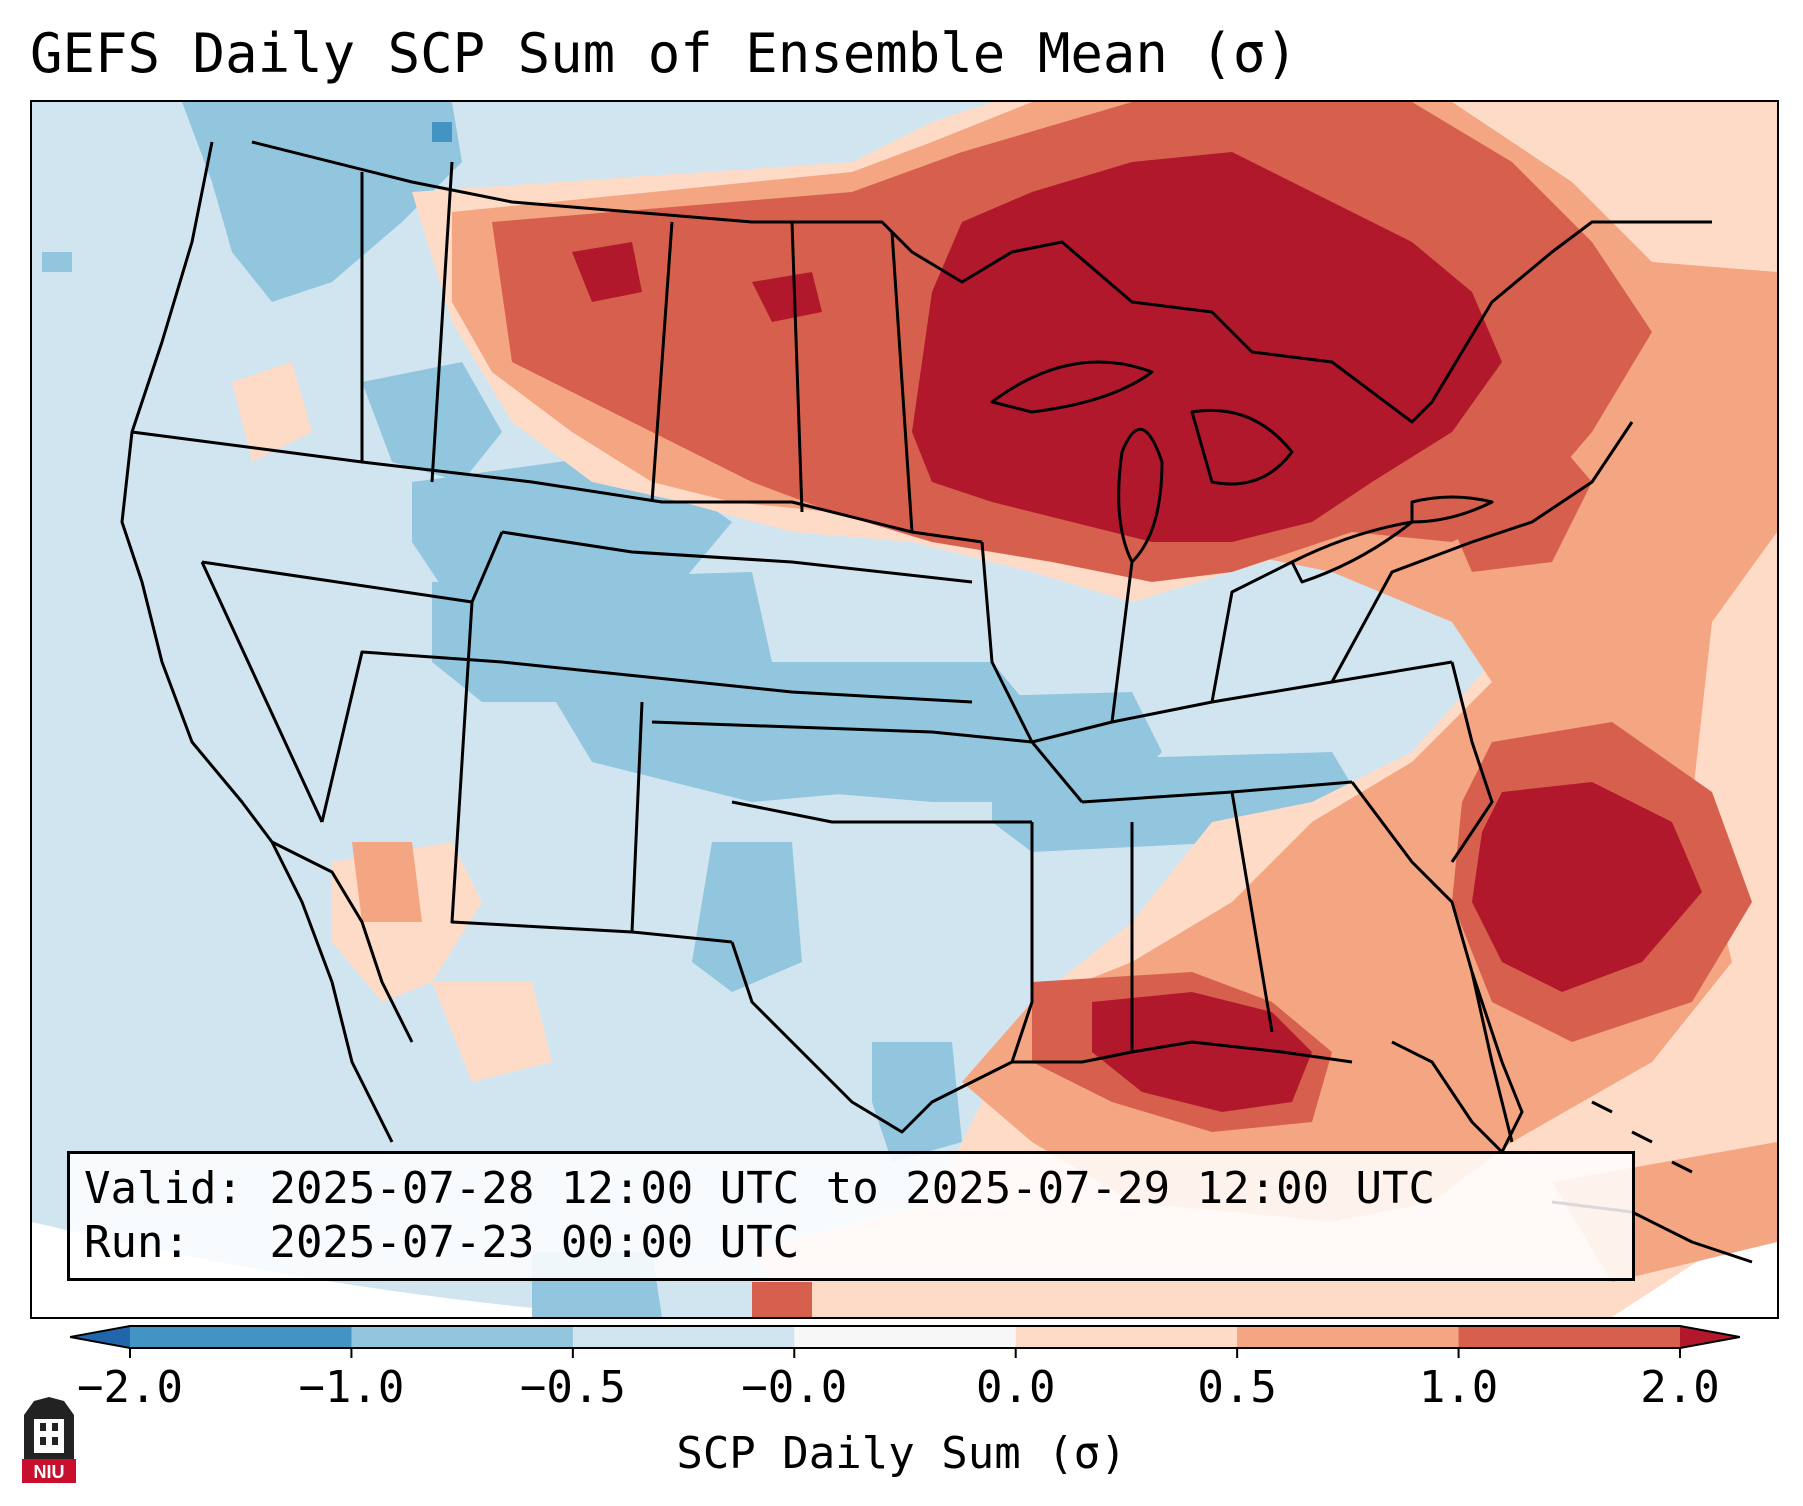 The image size is (1803, 1506). What do you see at coordinates (901, 1453) in the screenshot?
I see `colorbar-label: SCP Daily Sum (σ)` at bounding box center [901, 1453].